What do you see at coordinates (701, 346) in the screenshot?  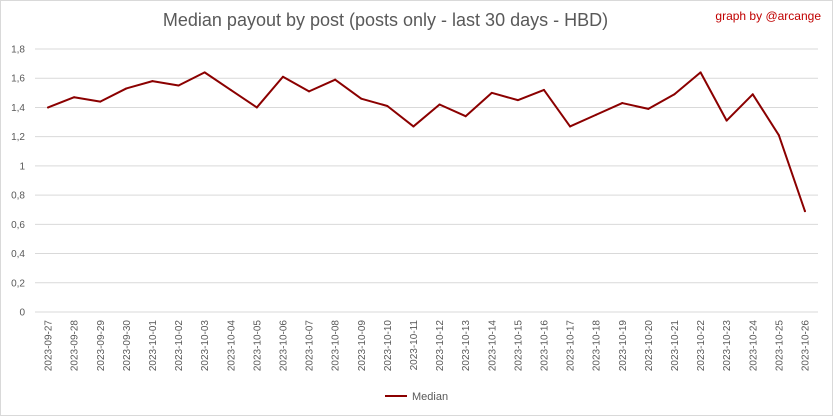 I see `x-tick-label: 2023-10-22` at bounding box center [701, 346].